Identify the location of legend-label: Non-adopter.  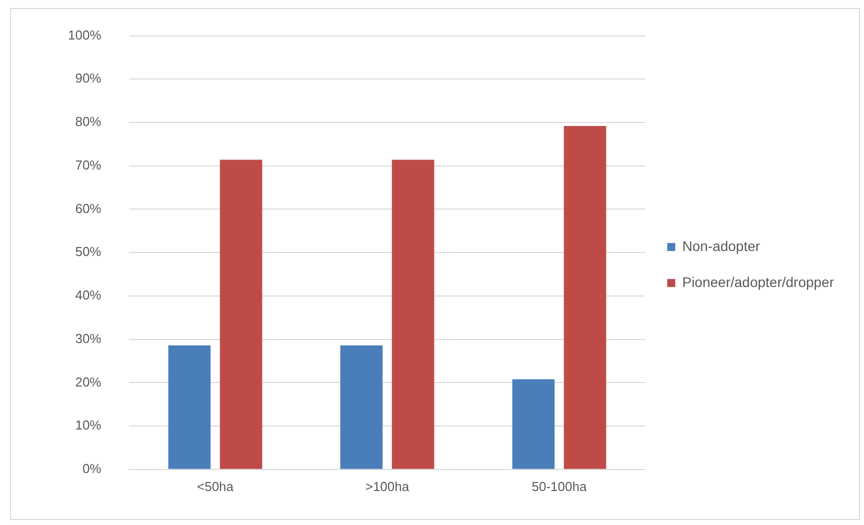
(721, 246).